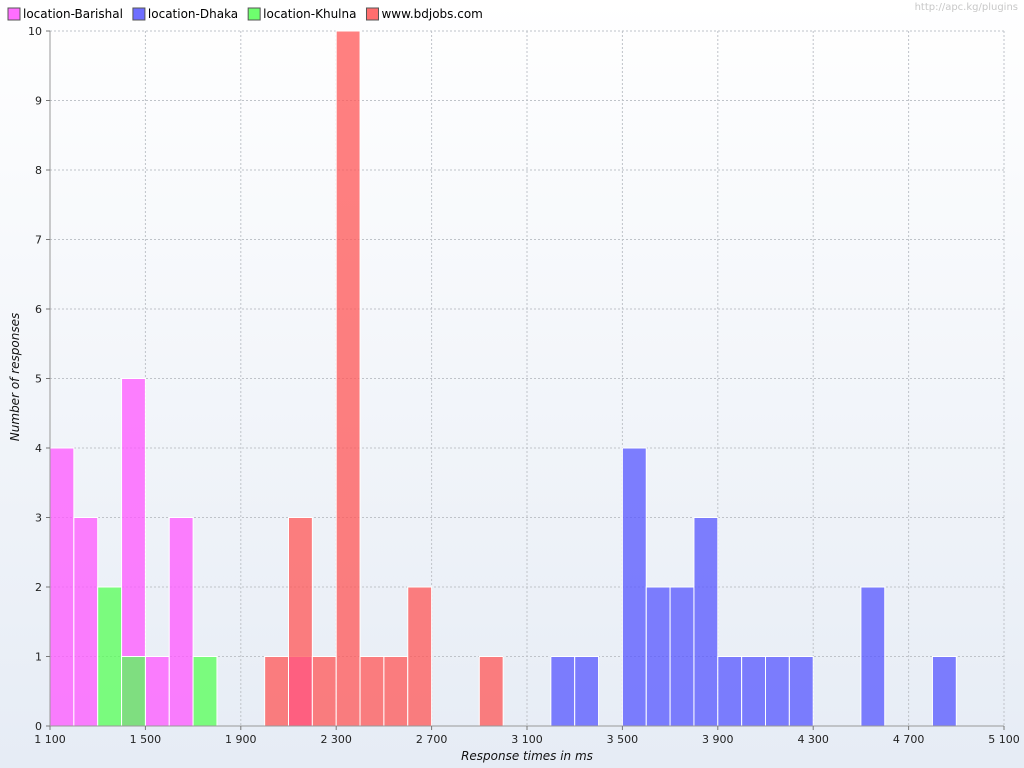 The width and height of the screenshot is (1024, 768). What do you see at coordinates (38, 170) in the screenshot?
I see `y-tick-label: 8` at bounding box center [38, 170].